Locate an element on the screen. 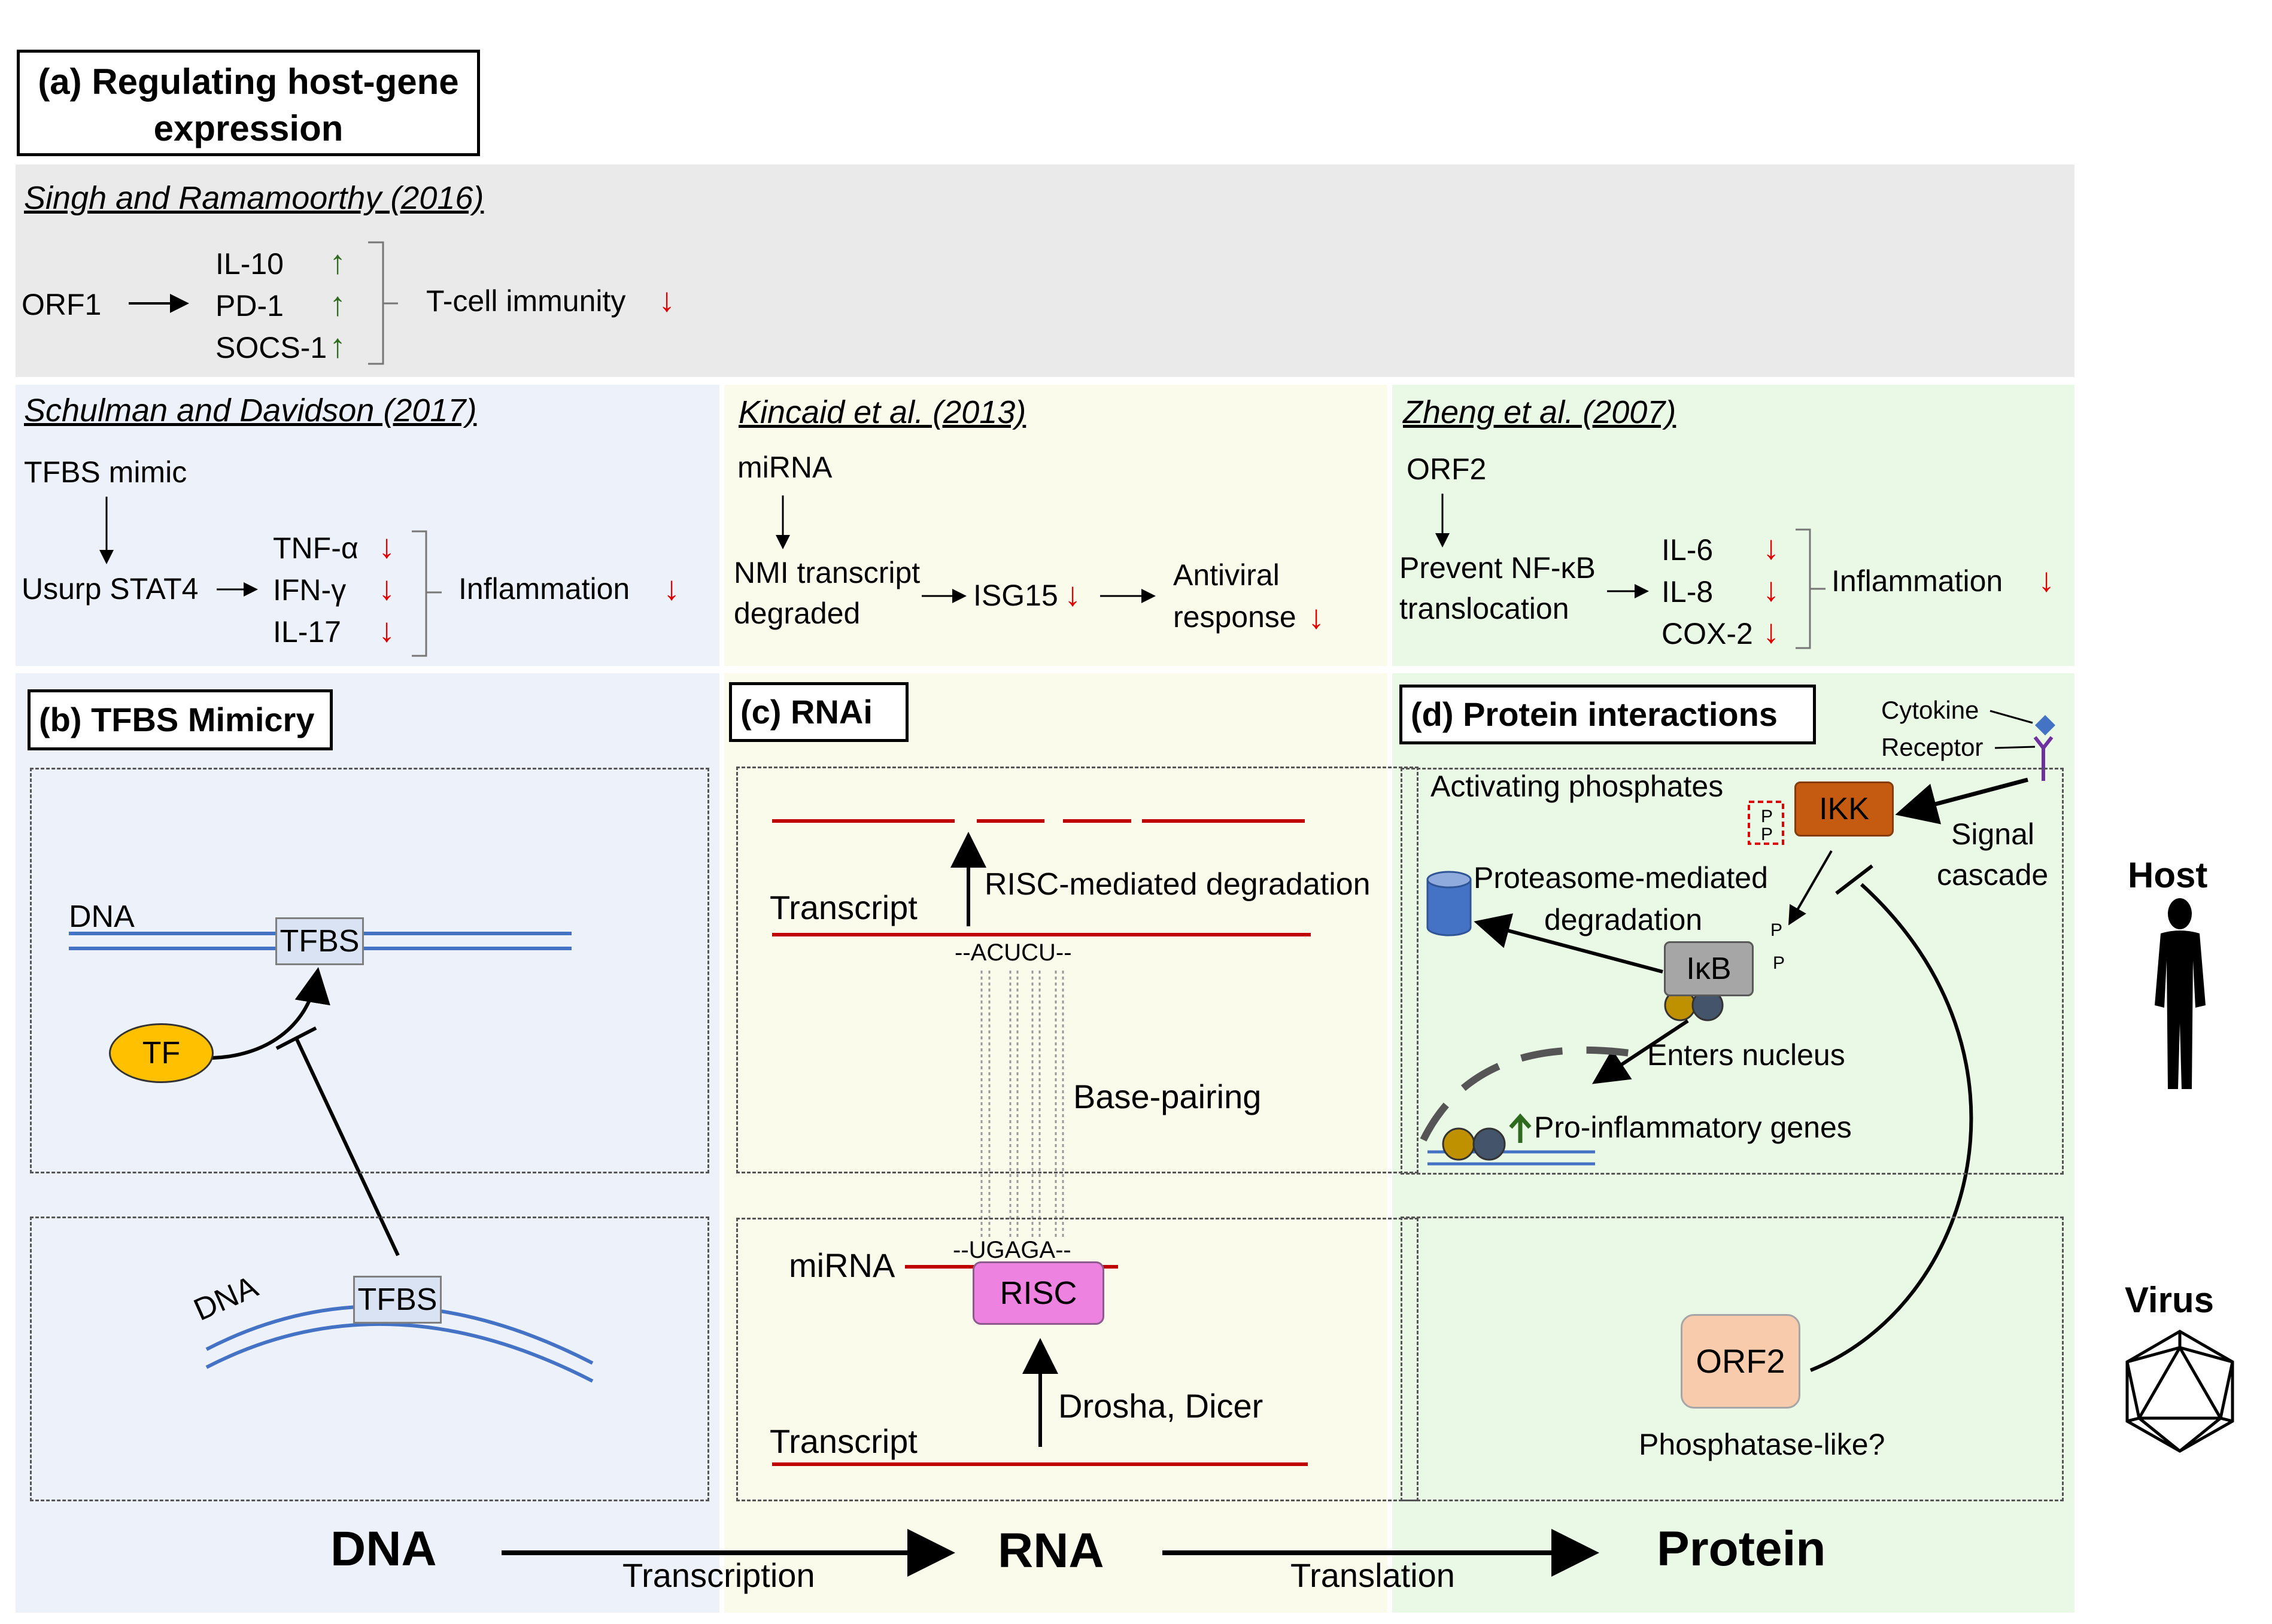 This screenshot has height=1624, width=2272. tf-ellipse: TF is located at coordinates (161, 1053).